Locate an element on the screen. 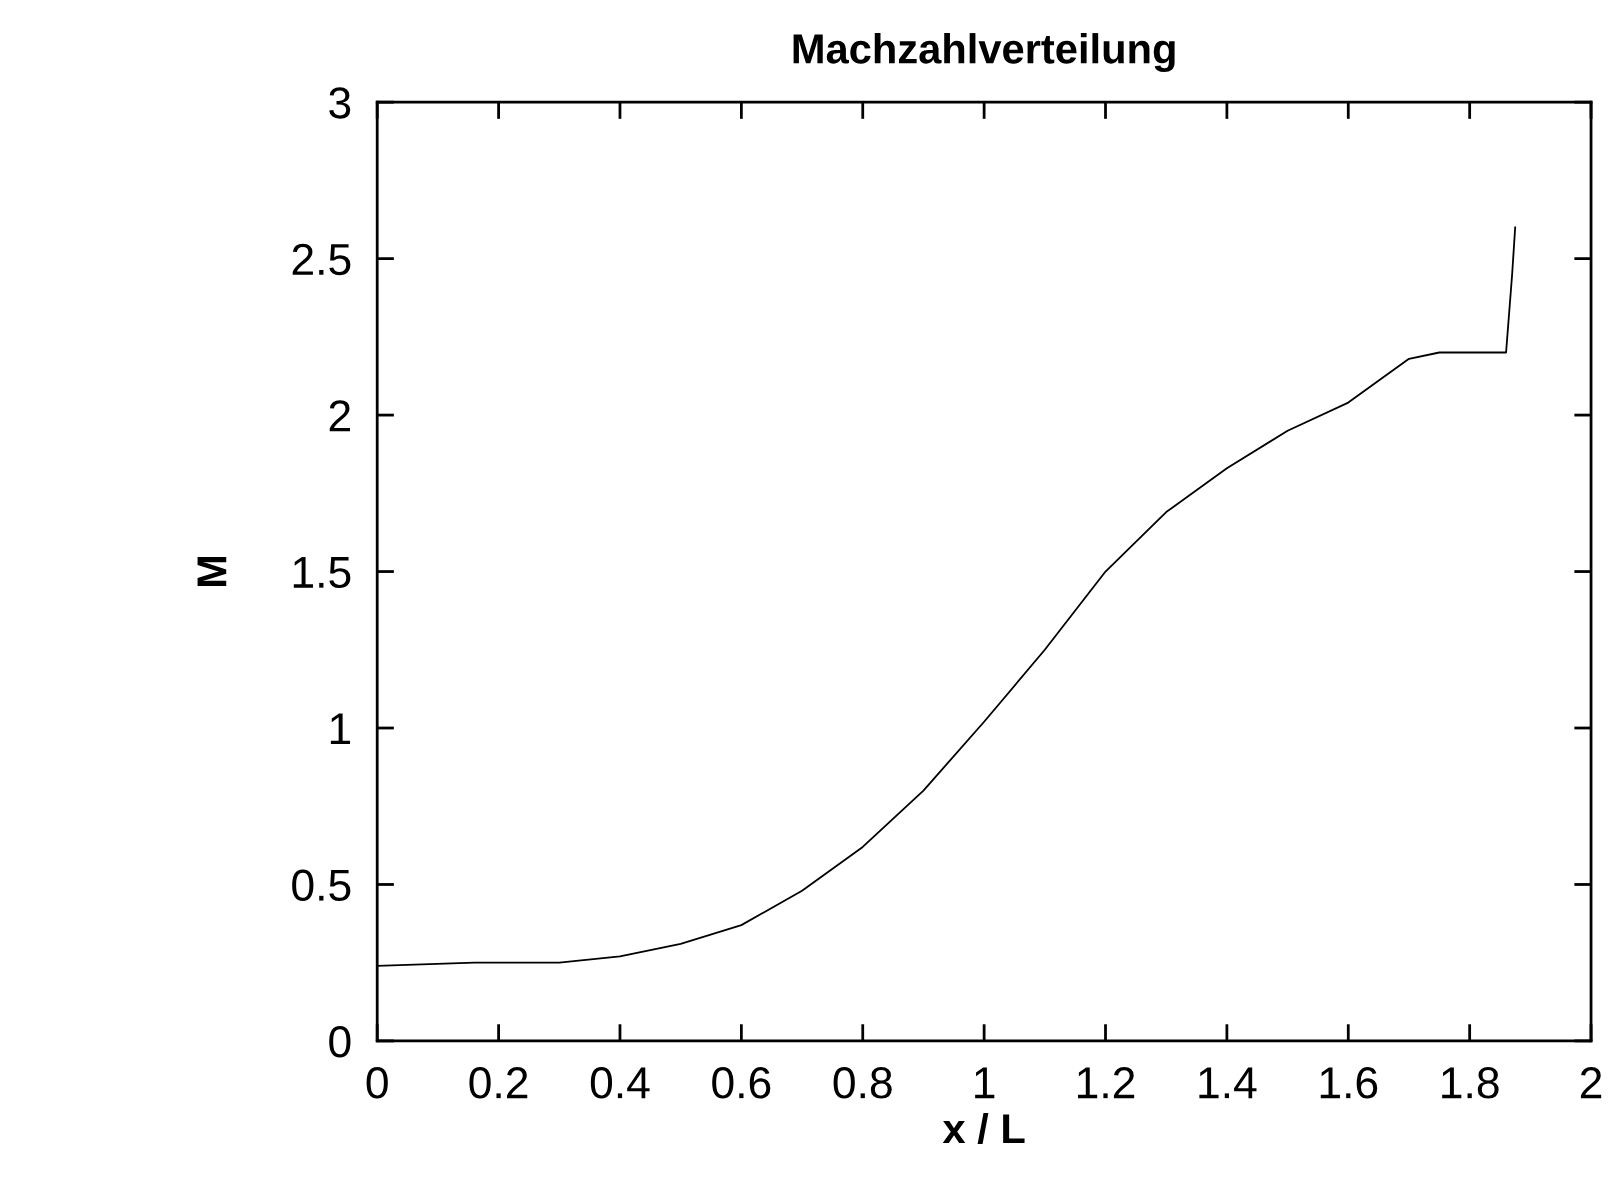 The height and width of the screenshot is (1202, 1612). y-tick-label: 1.5 is located at coordinates (322, 573).